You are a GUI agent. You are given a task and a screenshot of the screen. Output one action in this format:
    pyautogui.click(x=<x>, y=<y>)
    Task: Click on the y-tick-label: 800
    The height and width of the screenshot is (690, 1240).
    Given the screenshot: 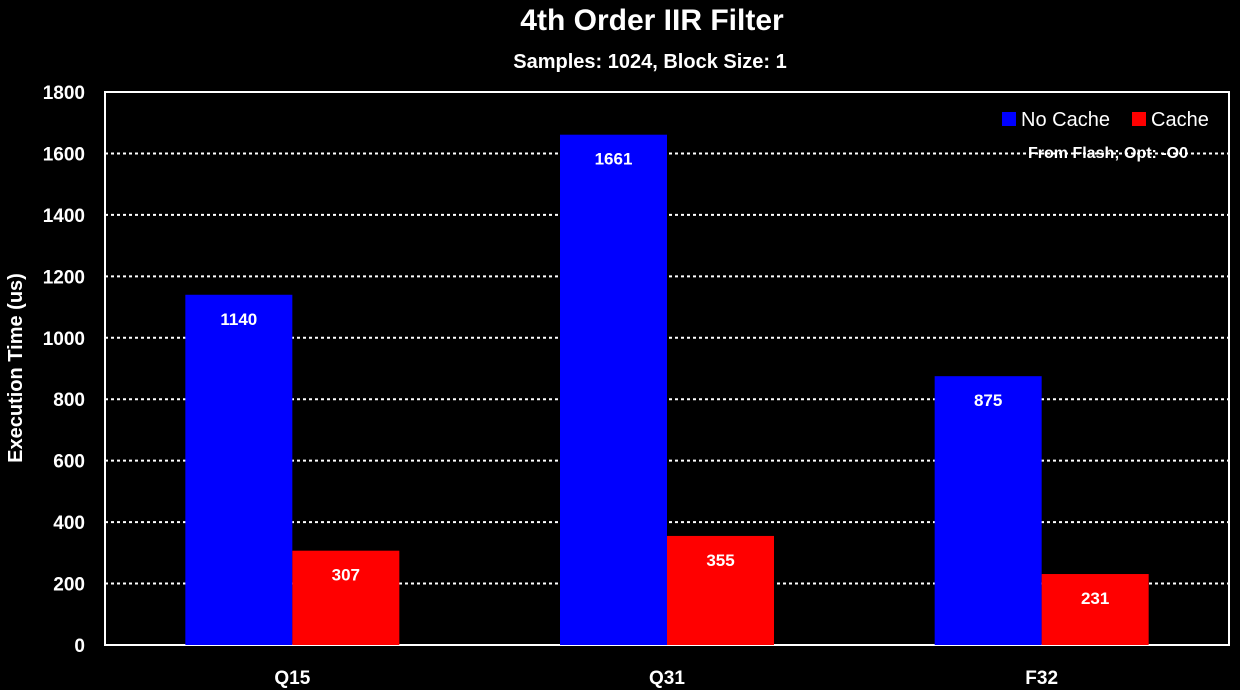 What is the action you would take?
    pyautogui.click(x=69, y=400)
    